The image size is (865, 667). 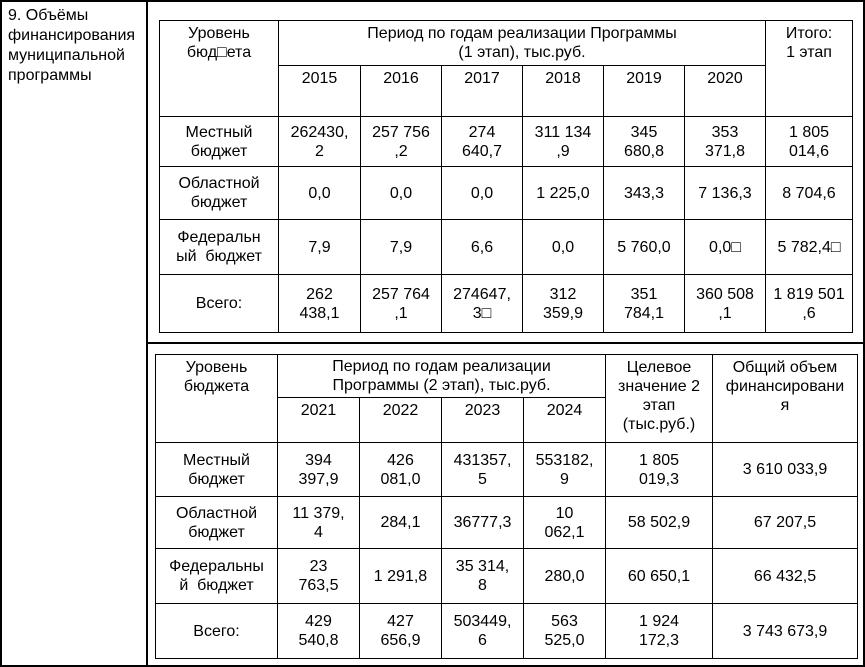 What do you see at coordinates (725, 141) in the screenshot?
I see `value-cell: 353 371,8` at bounding box center [725, 141].